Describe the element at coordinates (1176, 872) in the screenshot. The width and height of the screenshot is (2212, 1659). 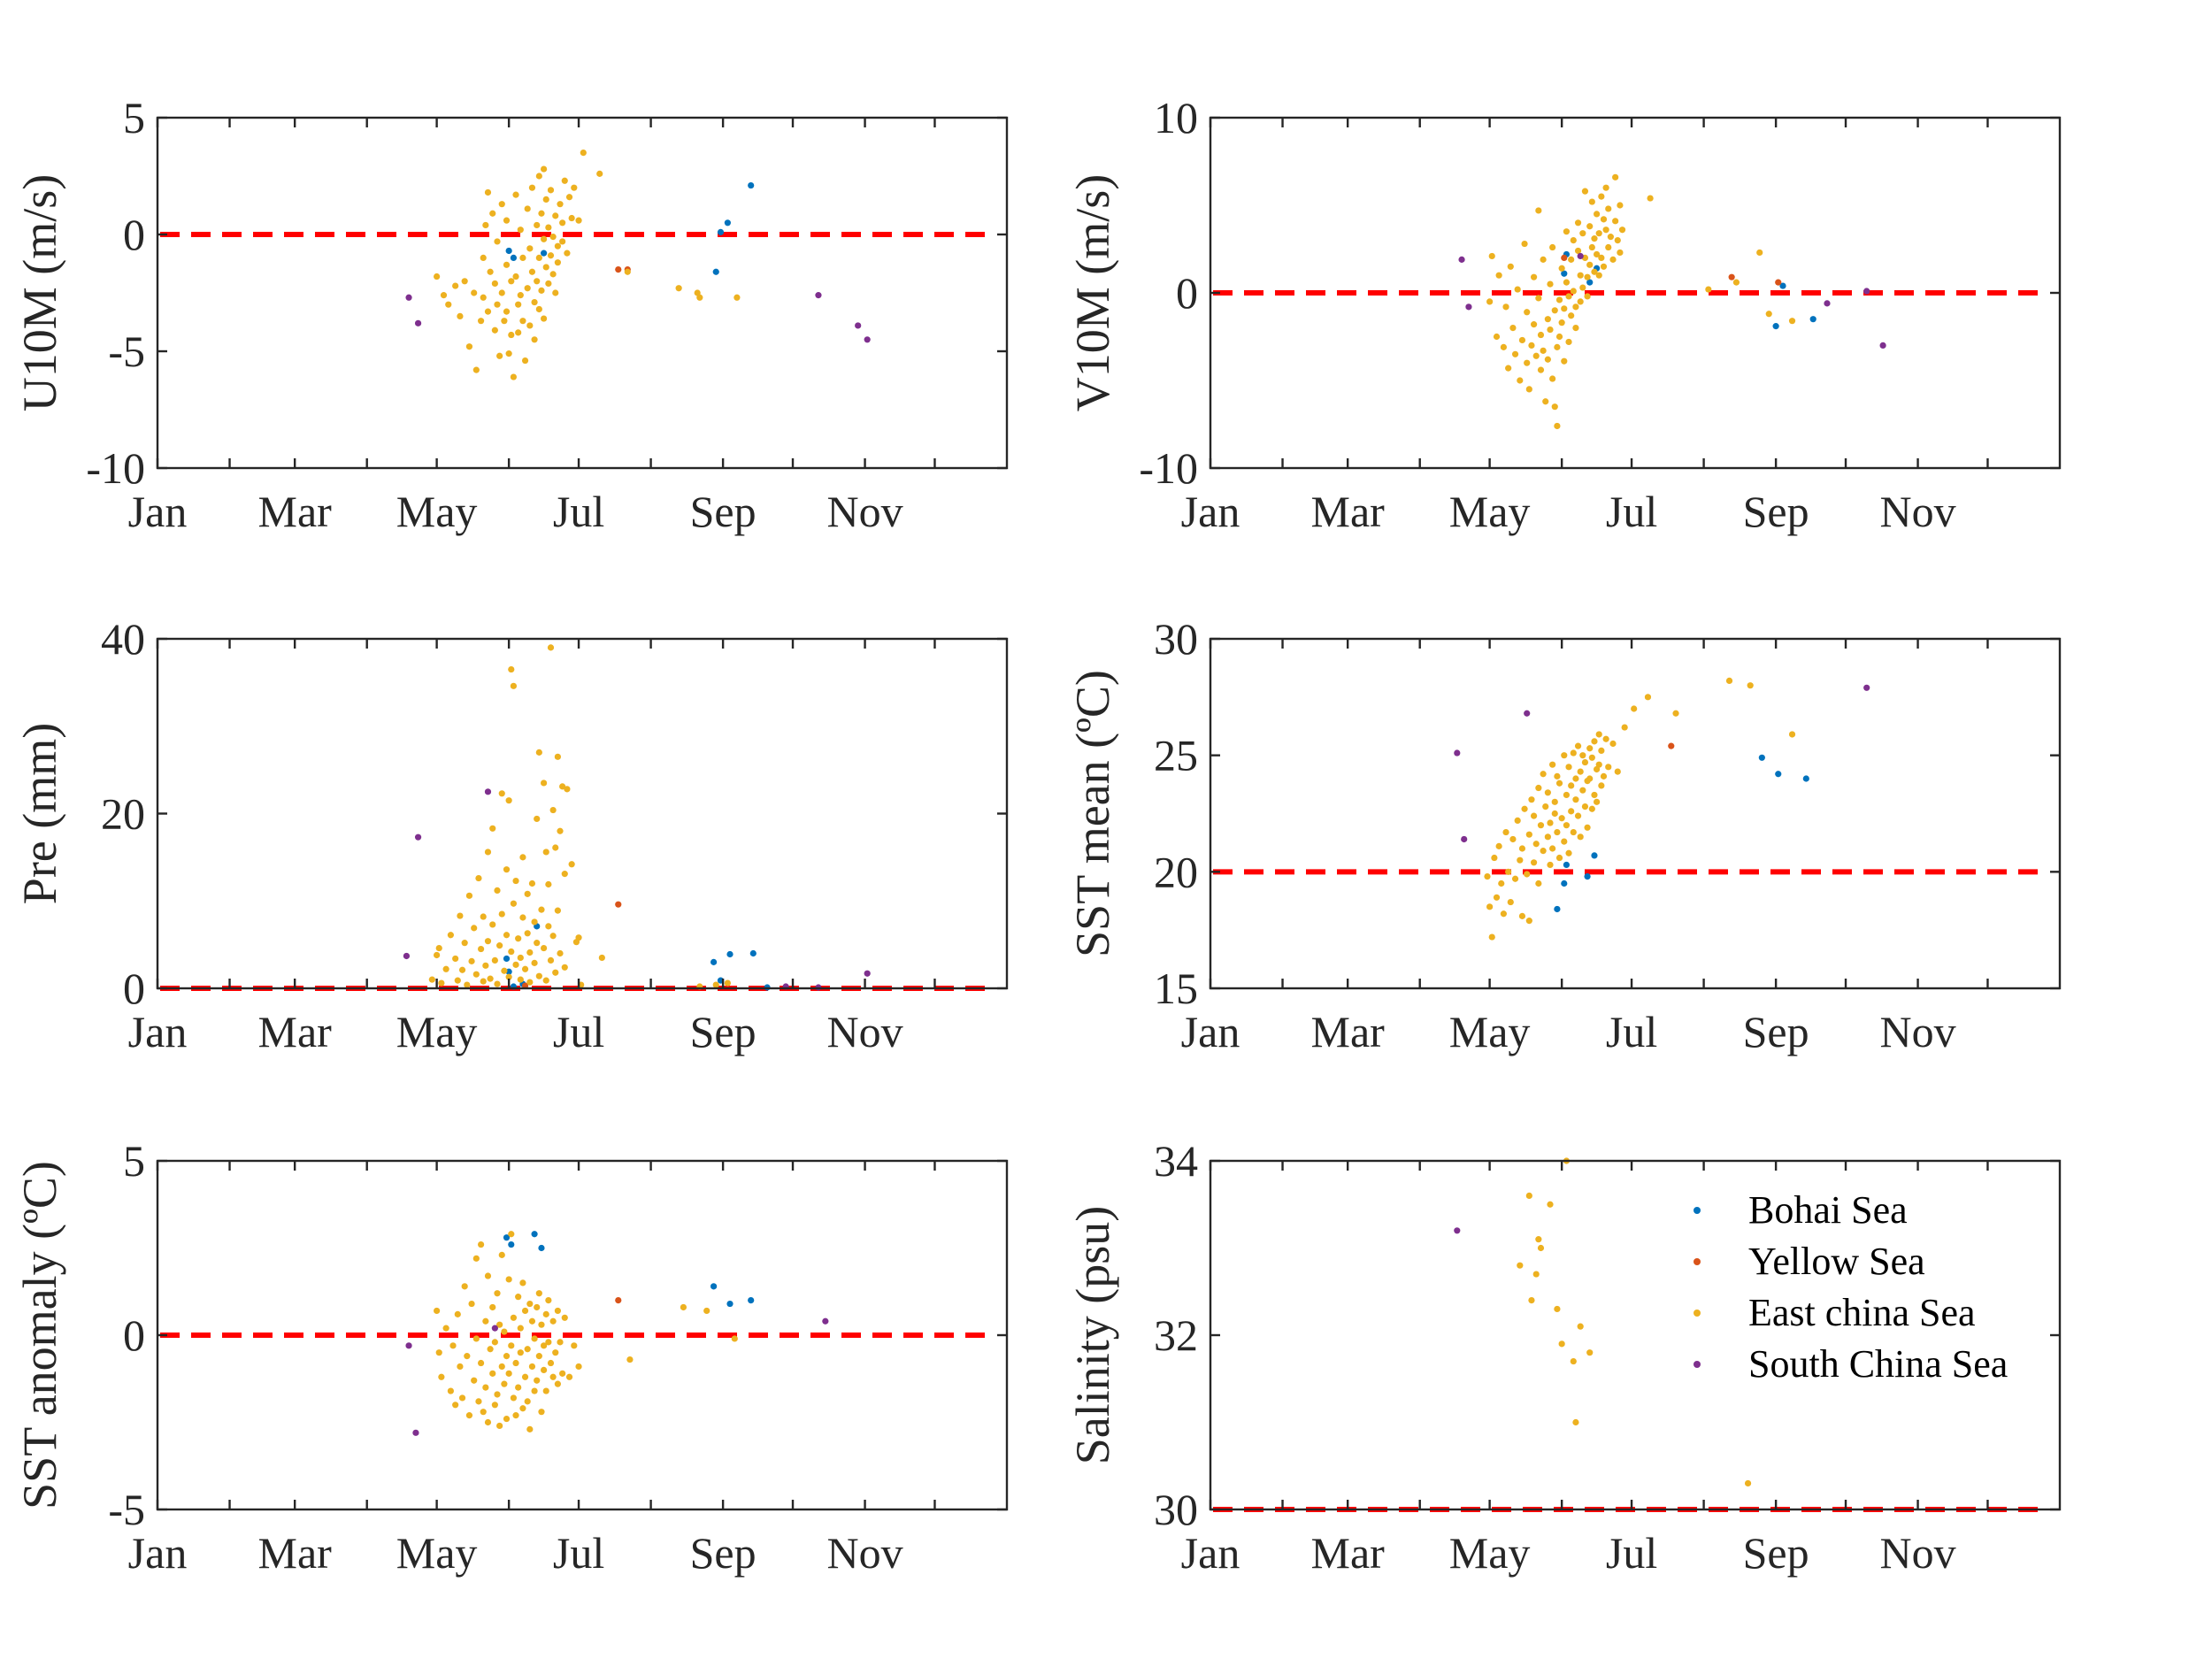
I see `y-tick-label: 20` at that location.